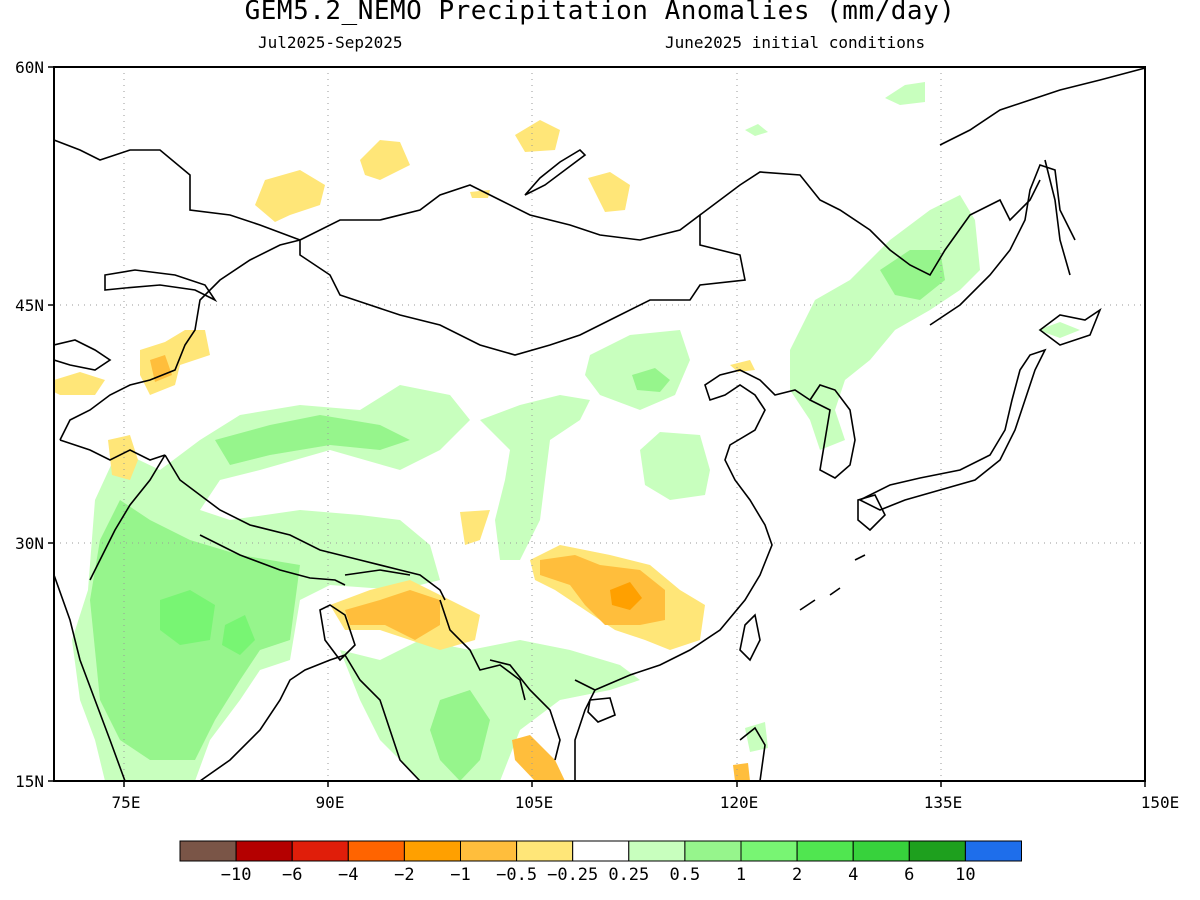  I want to click on colorbar-label: −0.25, so click(572, 875).